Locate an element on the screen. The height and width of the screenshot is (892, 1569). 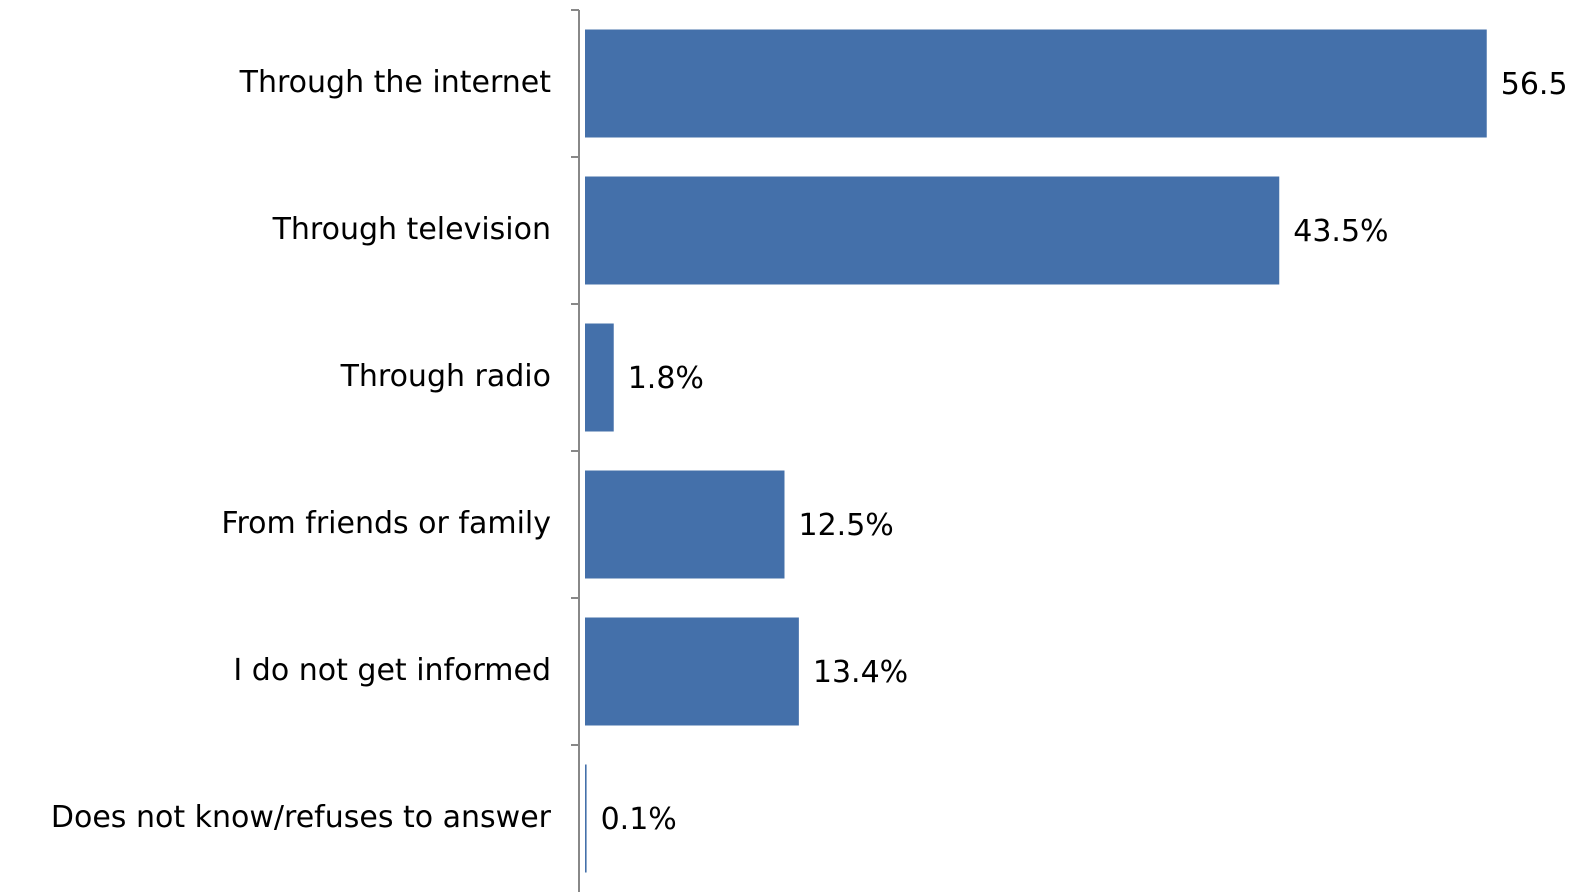
value-label: 1.8% is located at coordinates (666, 378).